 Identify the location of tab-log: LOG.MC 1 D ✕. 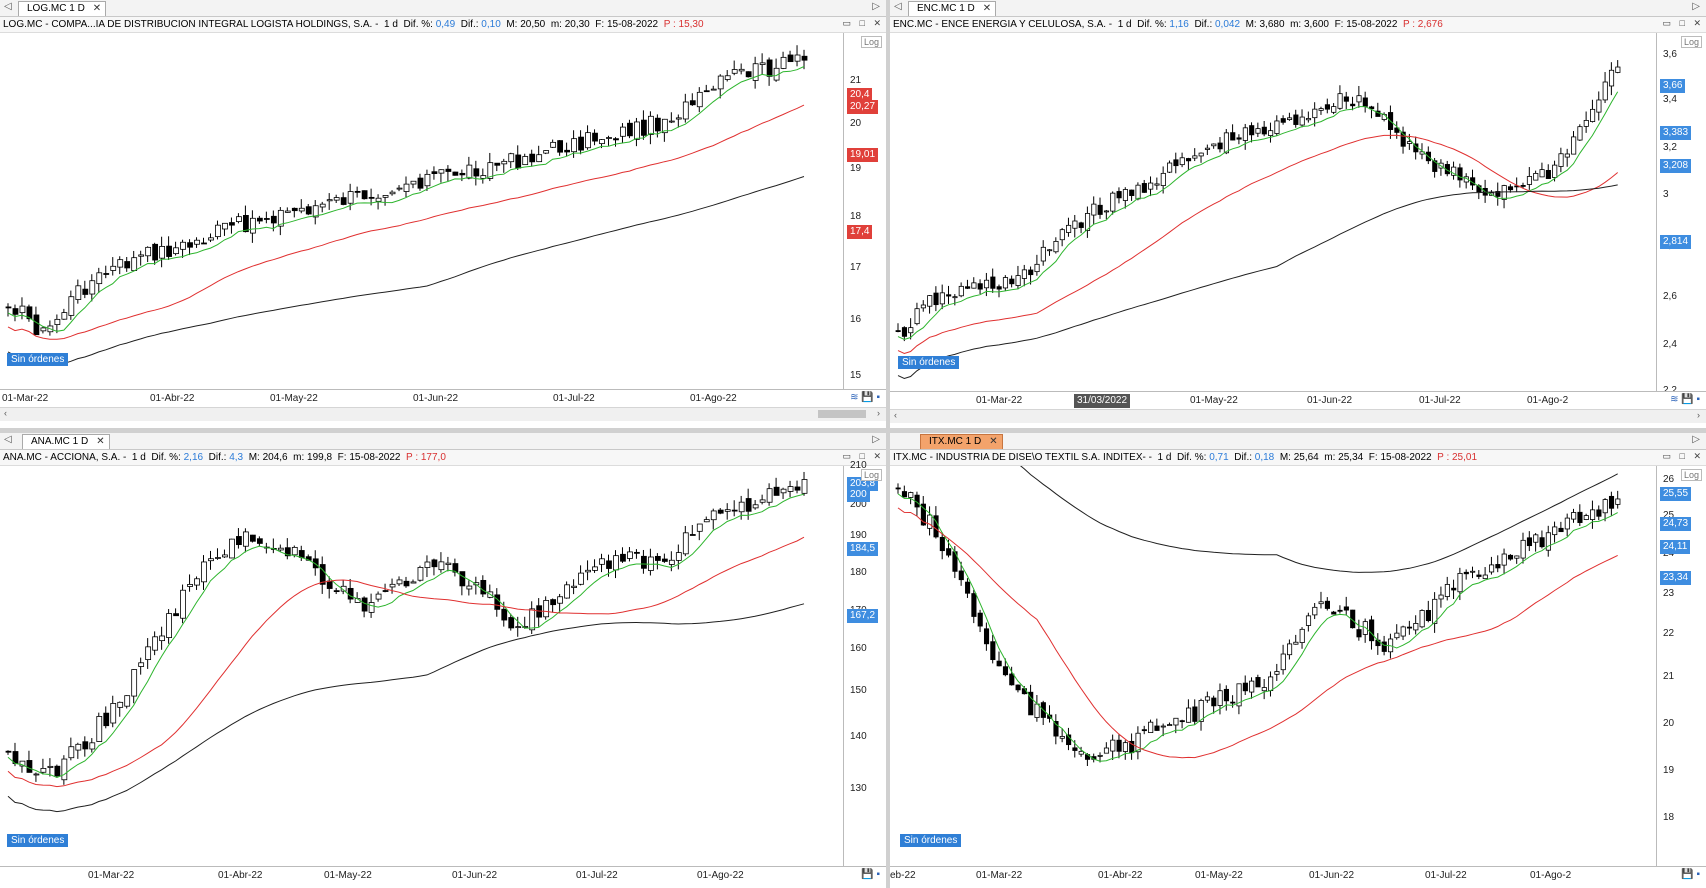
(62, 8).